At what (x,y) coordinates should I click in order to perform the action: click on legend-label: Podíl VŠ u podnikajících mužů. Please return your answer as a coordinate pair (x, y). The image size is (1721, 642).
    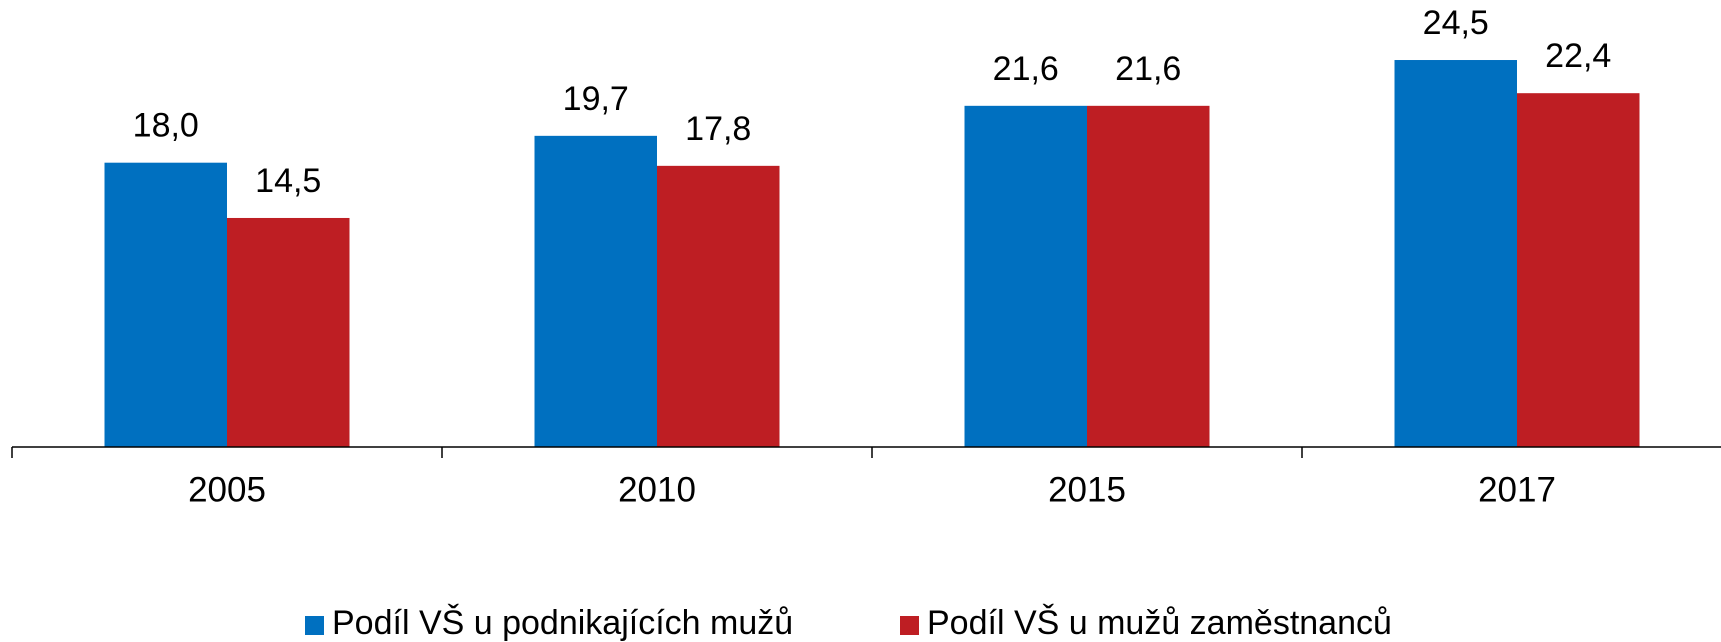
    Looking at the image, I should click on (562, 623).